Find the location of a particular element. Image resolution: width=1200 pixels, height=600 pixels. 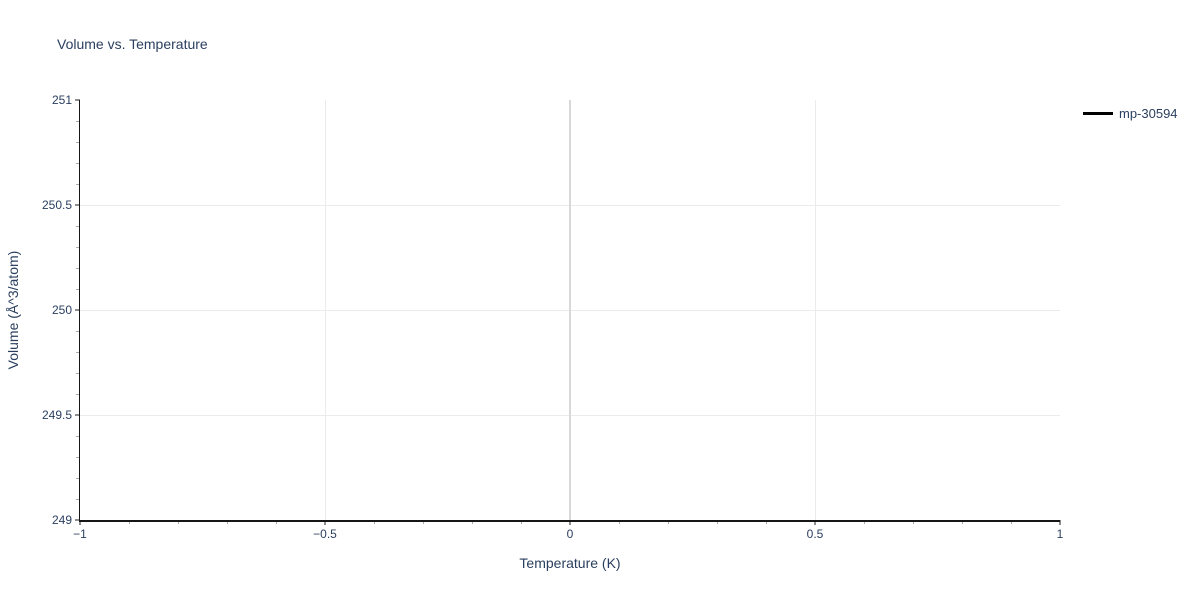

legend: mp-30594 is located at coordinates (1130, 113).